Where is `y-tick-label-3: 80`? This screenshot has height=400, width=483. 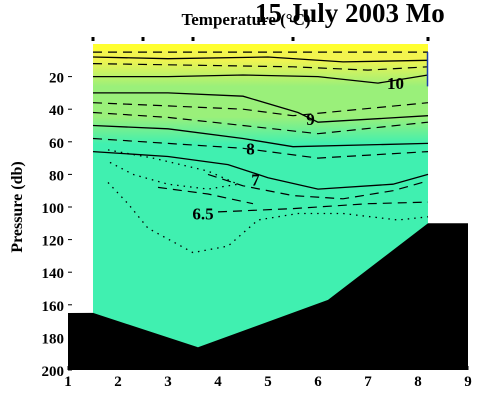 y-tick-label-3: 80 is located at coordinates (56, 176).